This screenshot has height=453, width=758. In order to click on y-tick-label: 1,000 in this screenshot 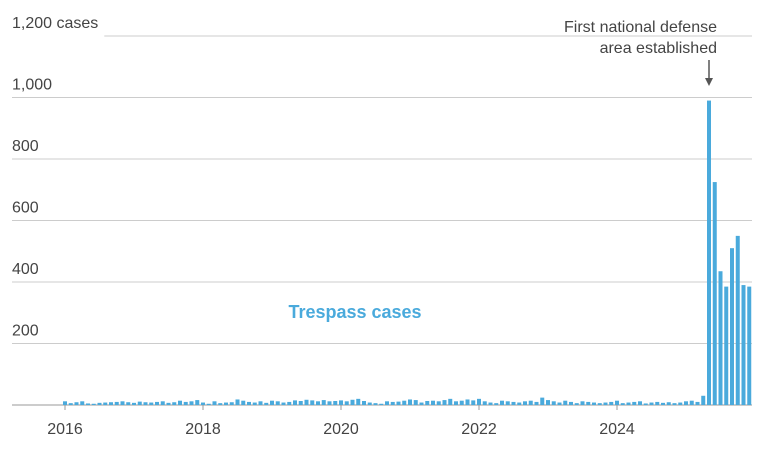, I will do `click(32, 85)`.